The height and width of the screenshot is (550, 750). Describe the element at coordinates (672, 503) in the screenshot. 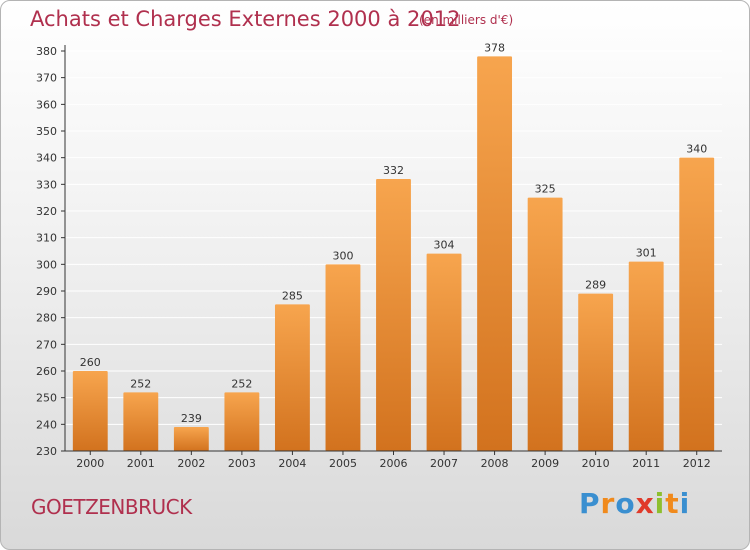

I see `logo-letter: t` at that location.